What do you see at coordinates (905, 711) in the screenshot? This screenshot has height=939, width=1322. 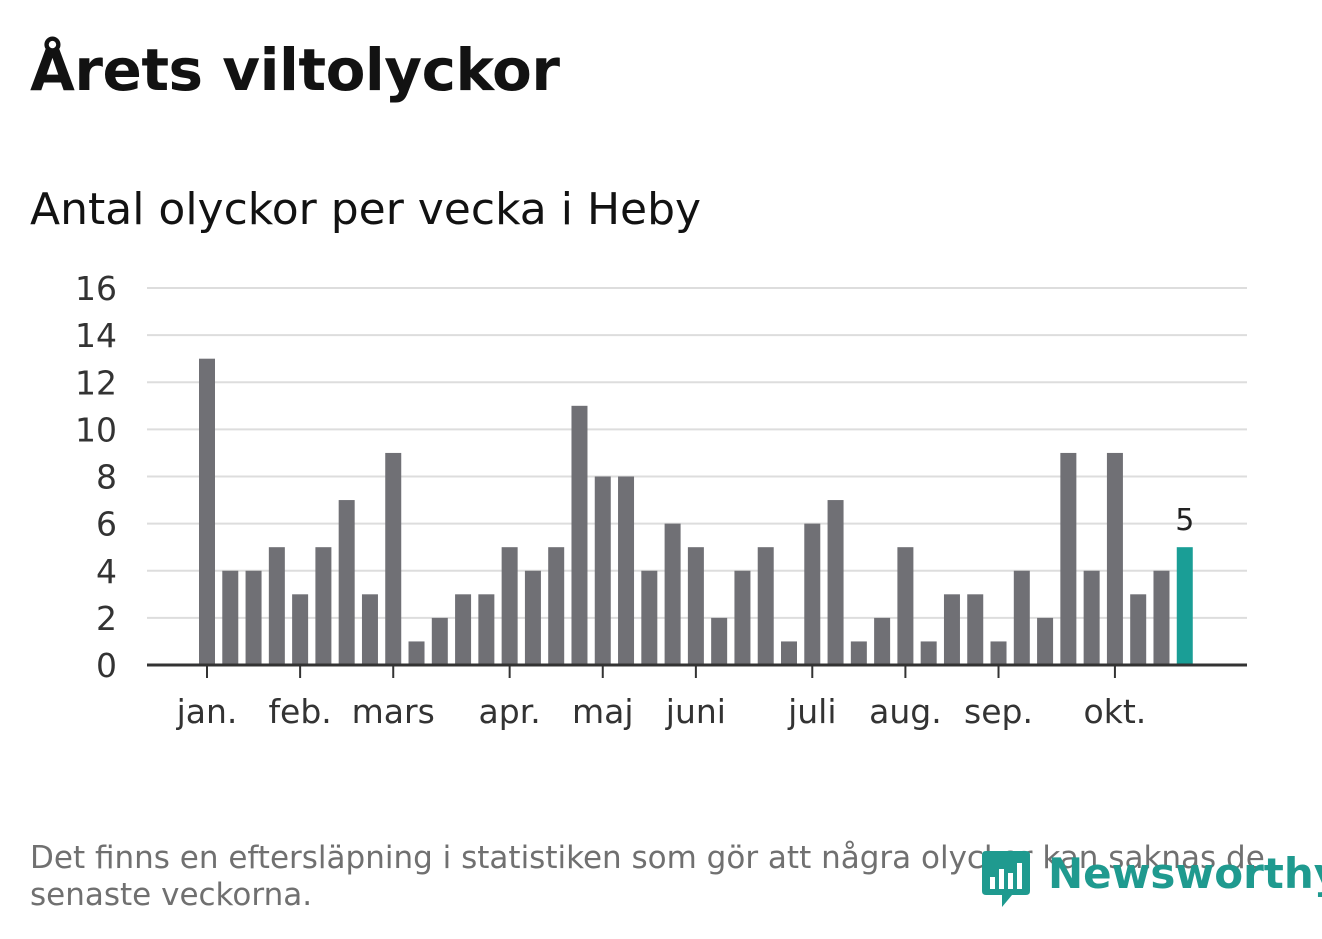 I see `x-tick-label: aug.` at bounding box center [905, 711].